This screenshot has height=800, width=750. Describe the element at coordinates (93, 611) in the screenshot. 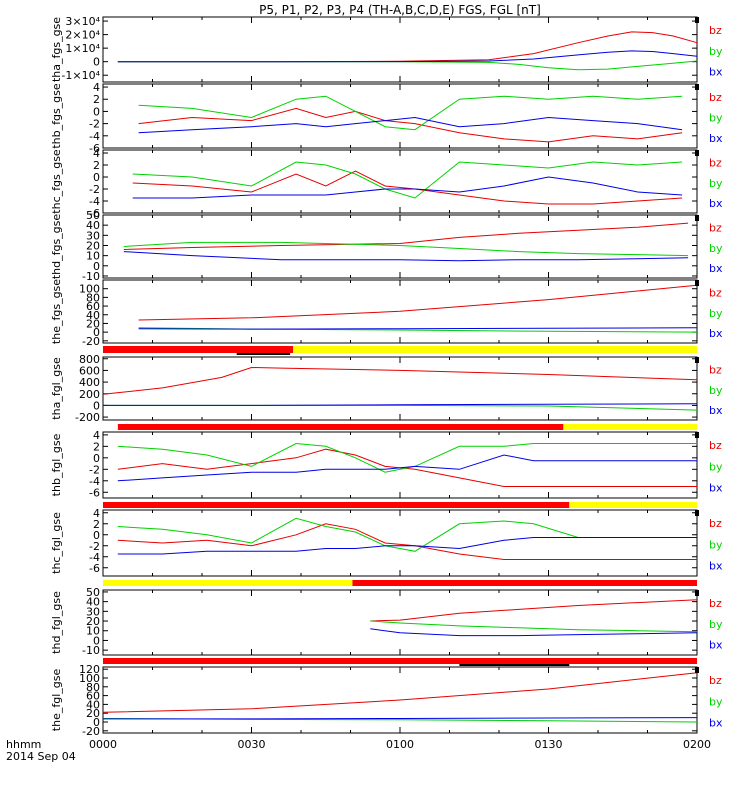

I see `y-tick-label: 30` at that location.